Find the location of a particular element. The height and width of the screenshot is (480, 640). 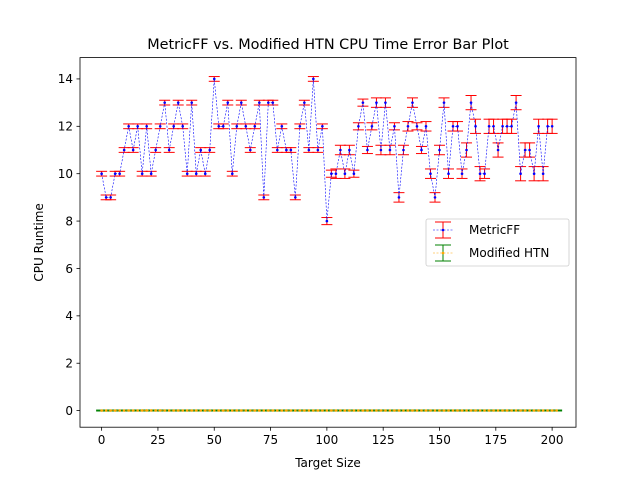

legend-swatch-metricff is located at coordinates (443, 230).